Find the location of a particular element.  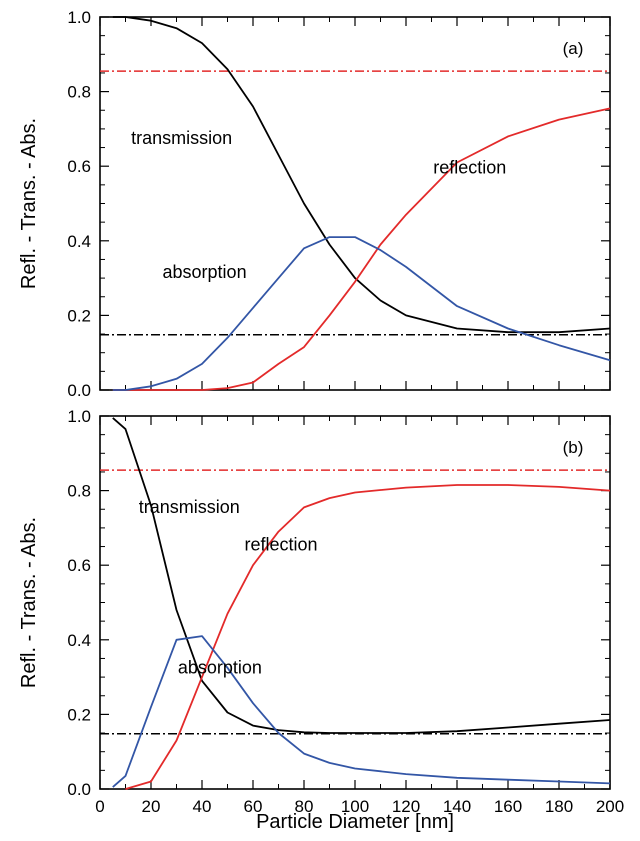

x-tick-label: 60 is located at coordinates (253, 806).